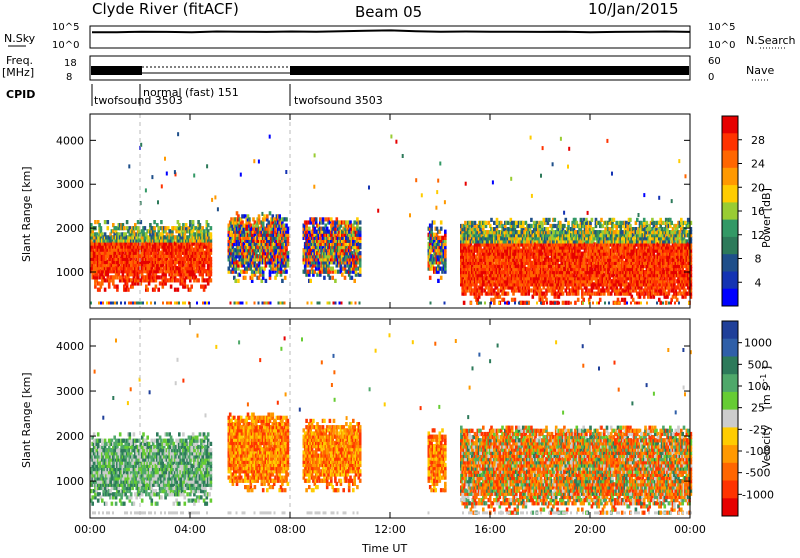 The width and height of the screenshot is (800, 558). I want to click on noise-right-tick-bottom: 10^0, so click(721, 45).